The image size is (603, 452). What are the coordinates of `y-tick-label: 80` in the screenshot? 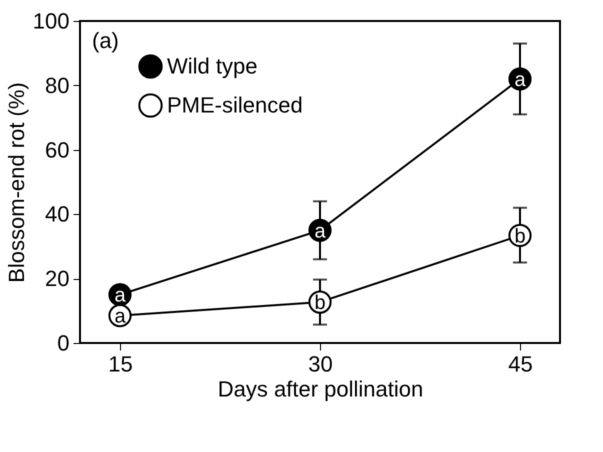 It's located at (57, 85).